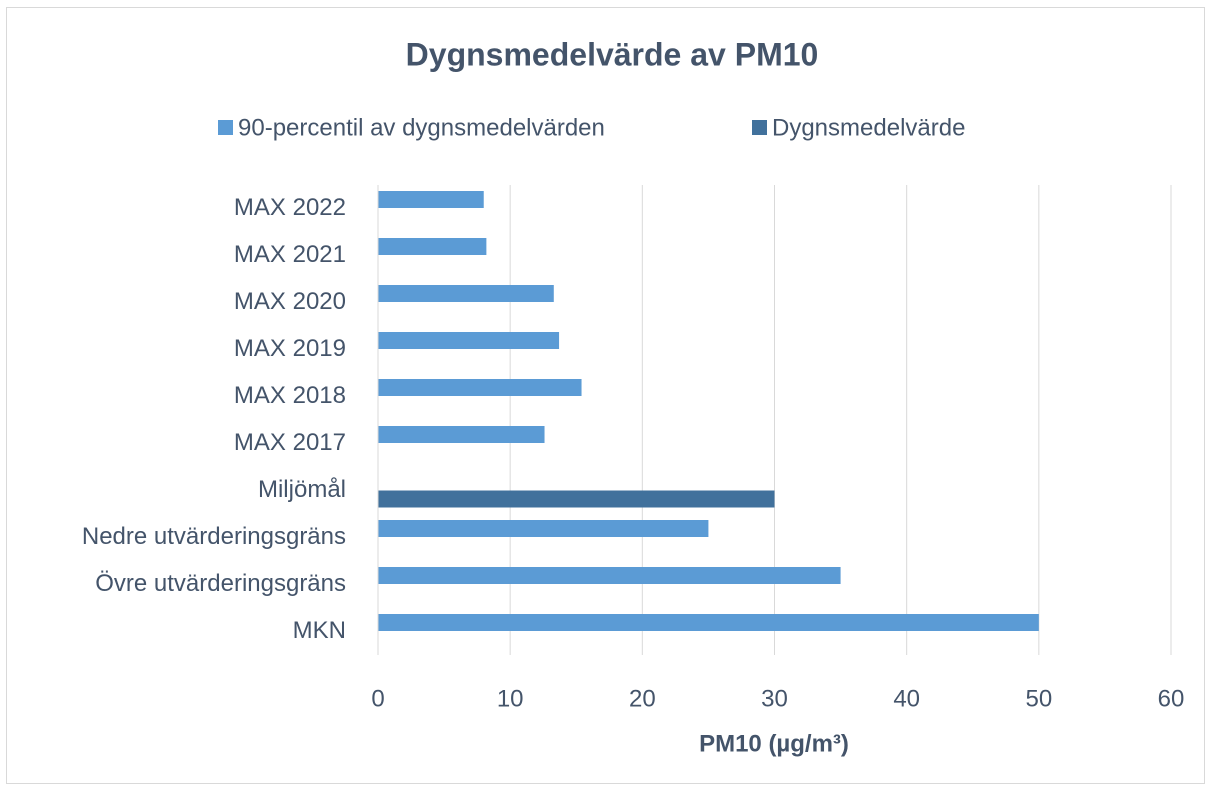  What do you see at coordinates (319, 630) in the screenshot?
I see `y-tick-label: MKN` at bounding box center [319, 630].